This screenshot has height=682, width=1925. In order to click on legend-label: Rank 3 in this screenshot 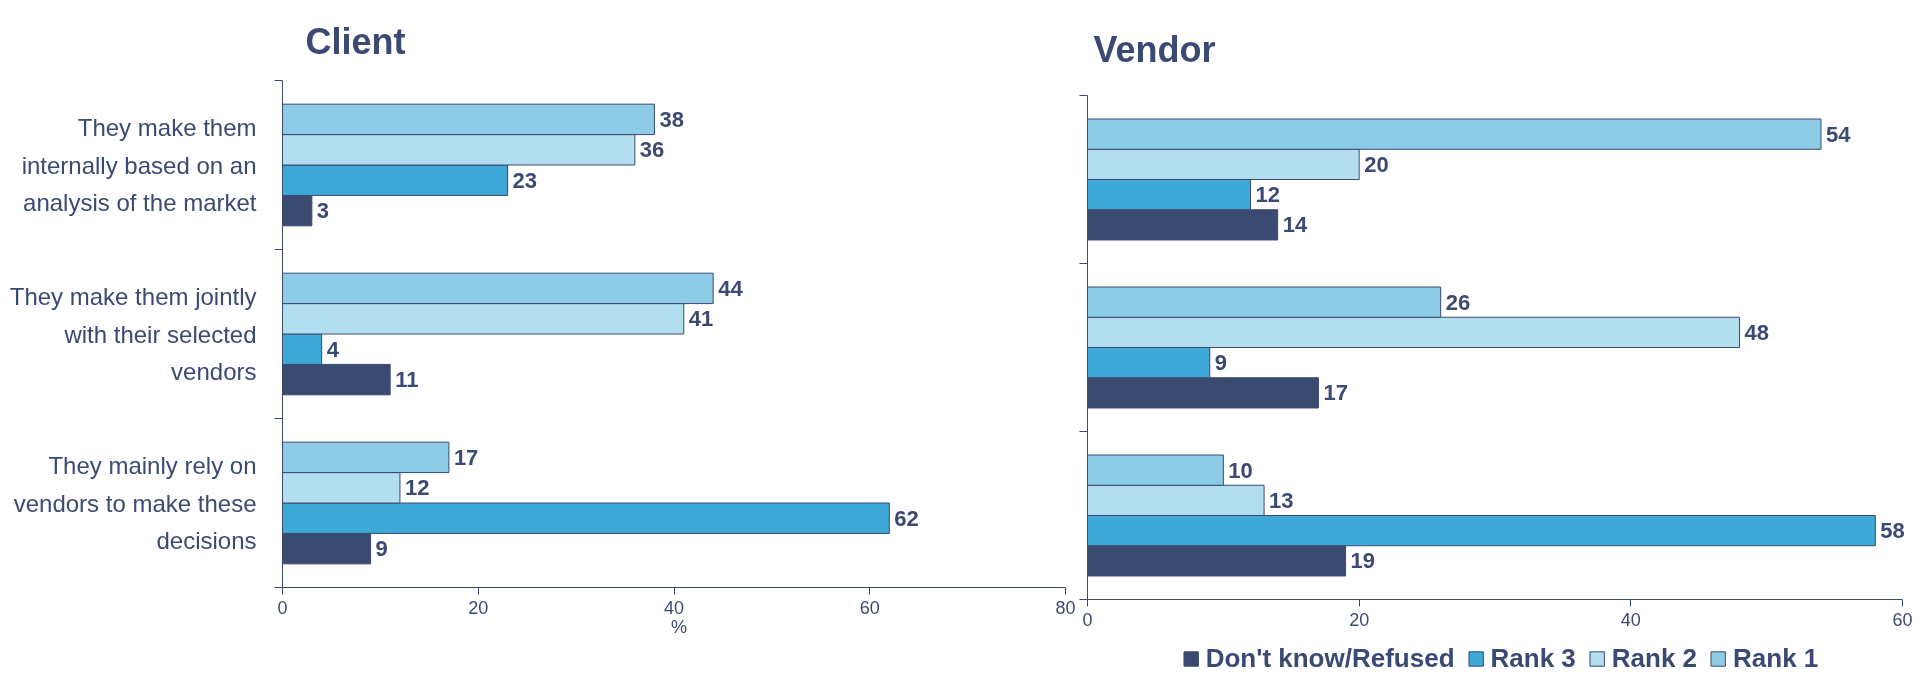, I will do `click(1533, 658)`.